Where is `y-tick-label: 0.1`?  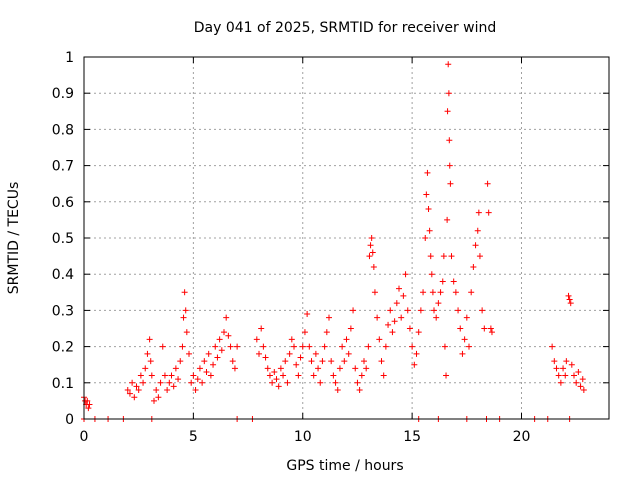
y-tick-label: 0.1 is located at coordinates (63, 384).